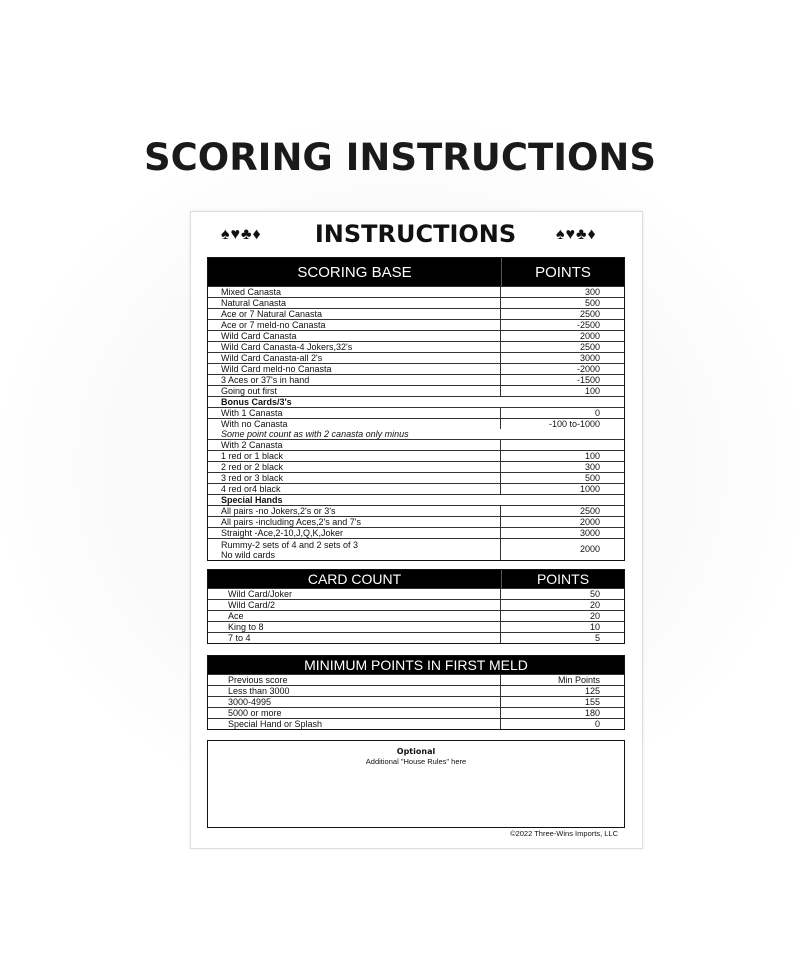  Describe the element at coordinates (564, 833) in the screenshot. I see `copyright: ©2022 Three-Wins Imports, LLC` at that location.